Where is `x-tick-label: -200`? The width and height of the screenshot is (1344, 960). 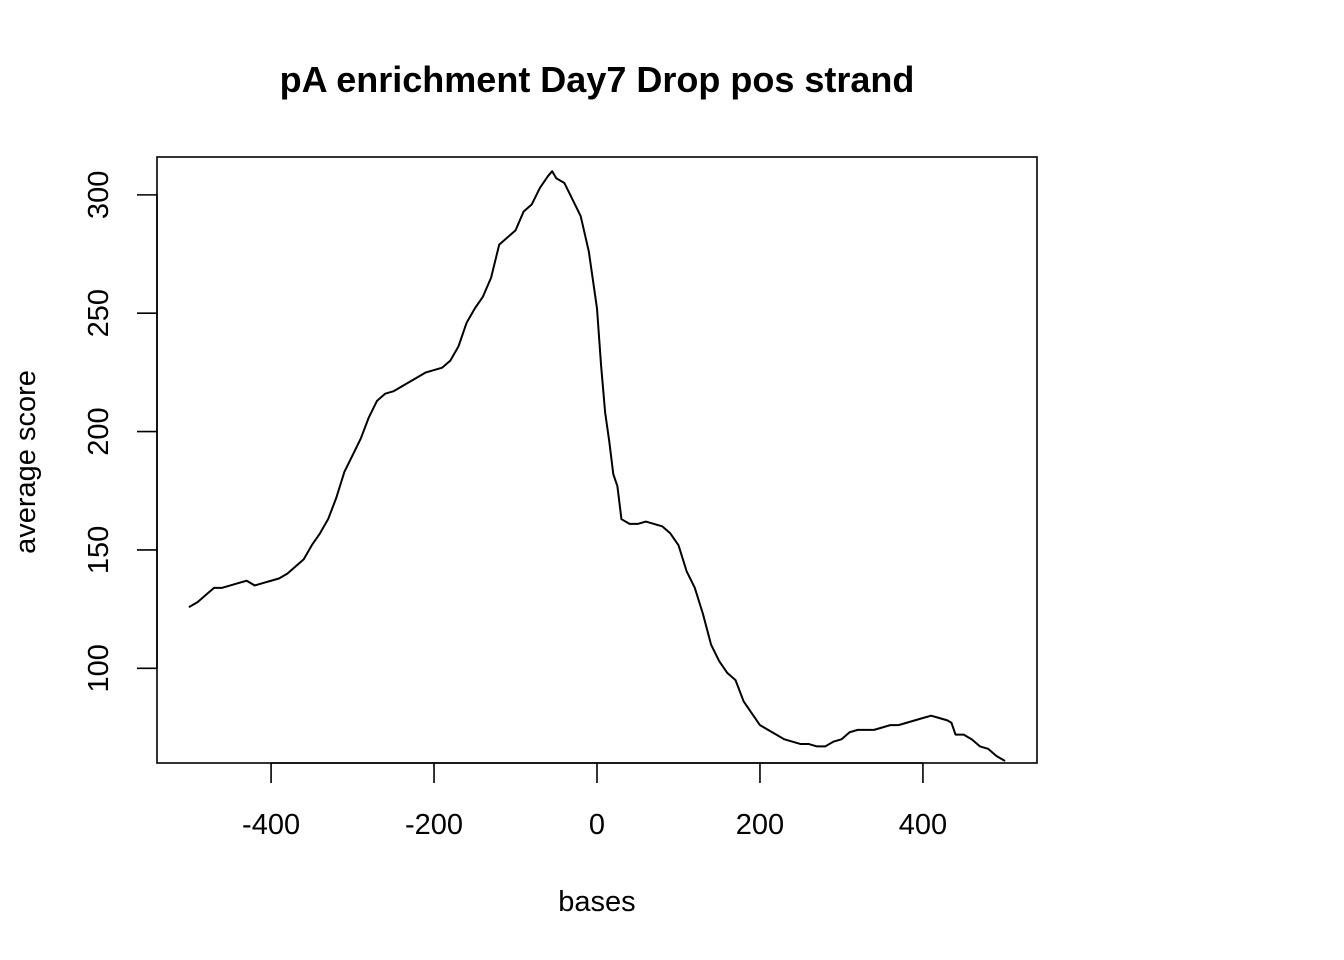 x-tick-label: -200 is located at coordinates (434, 825).